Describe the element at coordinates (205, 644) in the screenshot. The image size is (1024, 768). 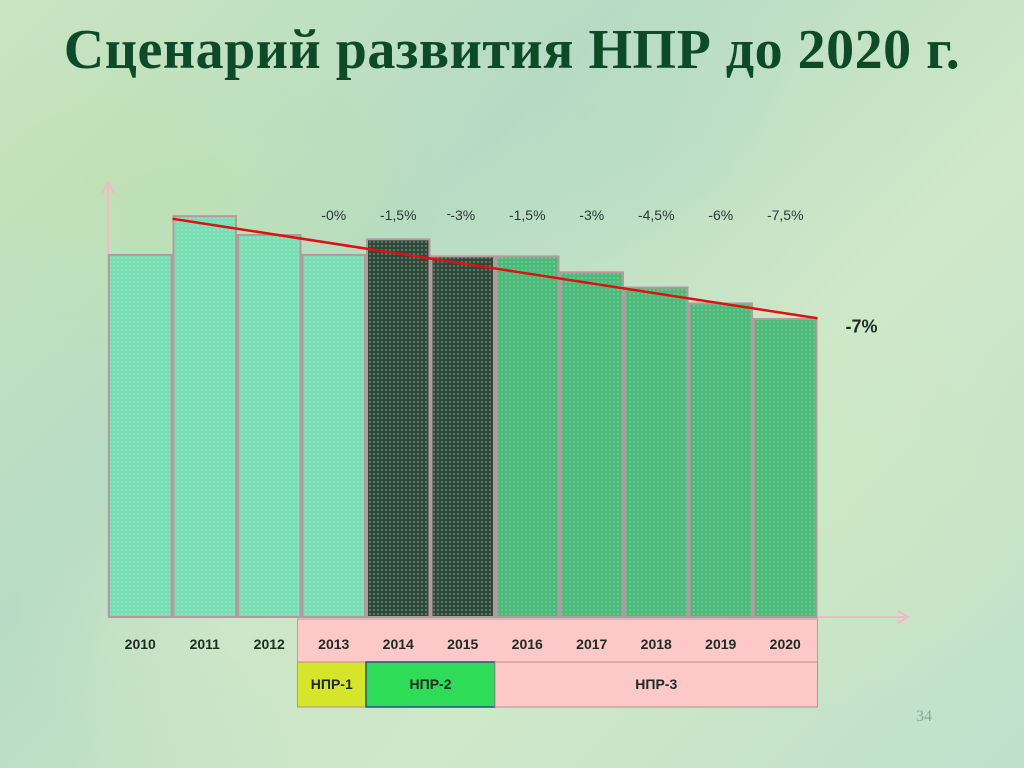
I see `x-tick-label-2011: 2011` at that location.